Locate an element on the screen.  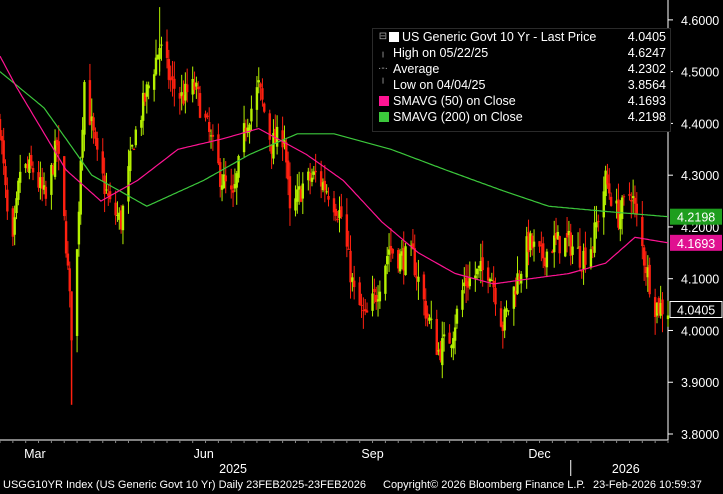
footer-copyright: Copyright© 2026 Bloomberg Finance L.P. is located at coordinates (484, 485).